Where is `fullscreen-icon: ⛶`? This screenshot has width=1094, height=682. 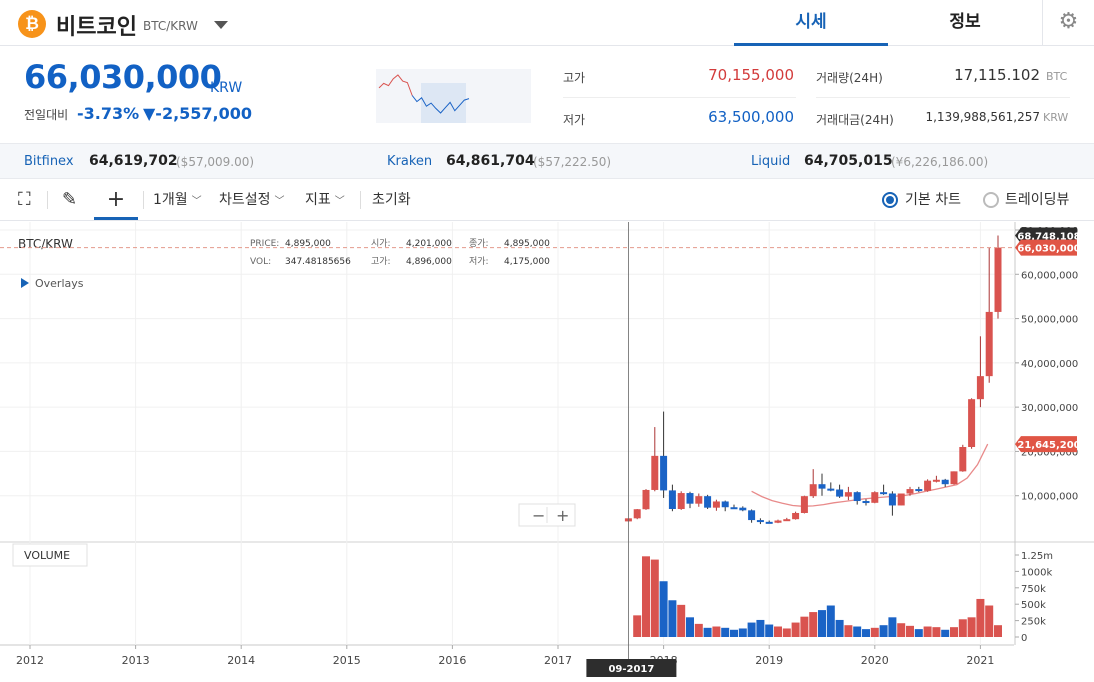 fullscreen-icon: ⛶ is located at coordinates (24, 199).